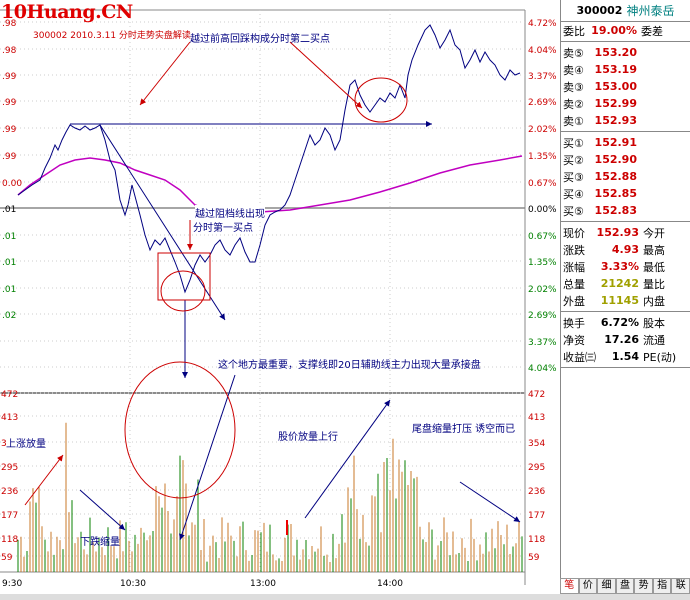 Image resolution: width=690 pixels, height=600 pixels. I want to click on tab-3: 盘, so click(625, 586).